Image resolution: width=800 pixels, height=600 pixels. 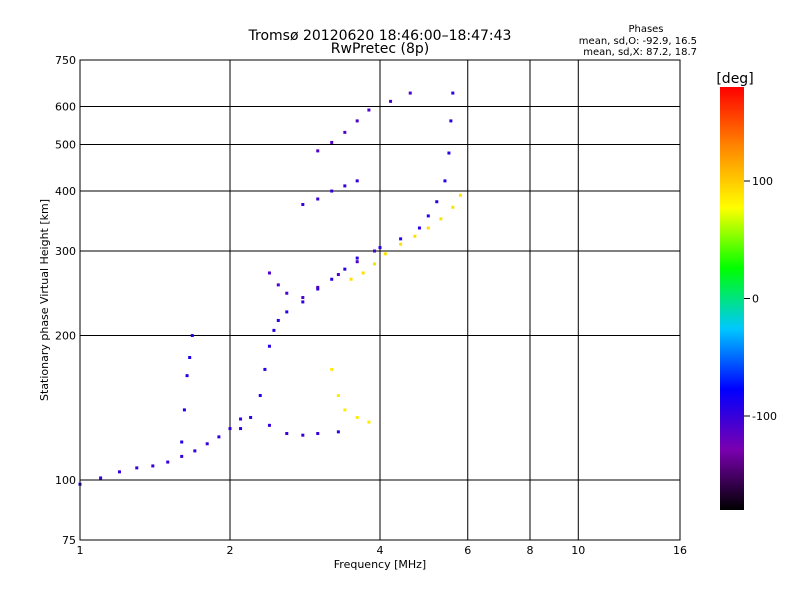 What do you see at coordinates (65, 145) in the screenshot?
I see `y-tick-label: 500` at bounding box center [65, 145].